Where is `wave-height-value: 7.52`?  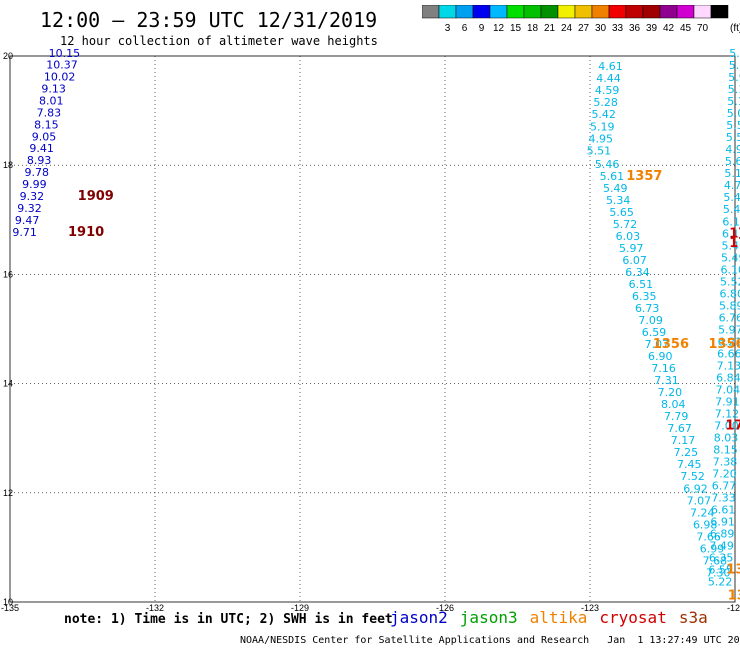 wave-height-value: 7.52 is located at coordinates (692, 476).